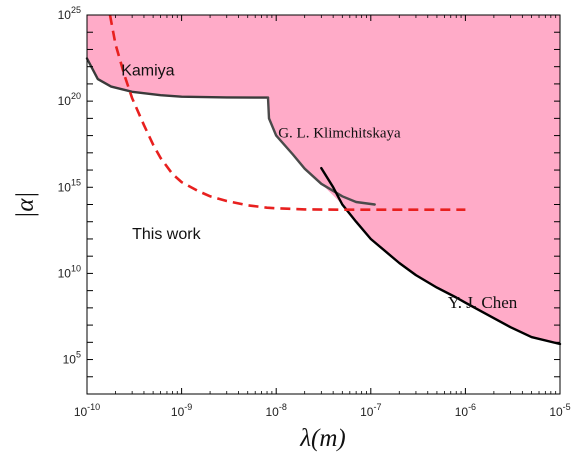  Describe the element at coordinates (465, 410) in the screenshot. I see `x-tick-label: 10⁻⁶` at that location.